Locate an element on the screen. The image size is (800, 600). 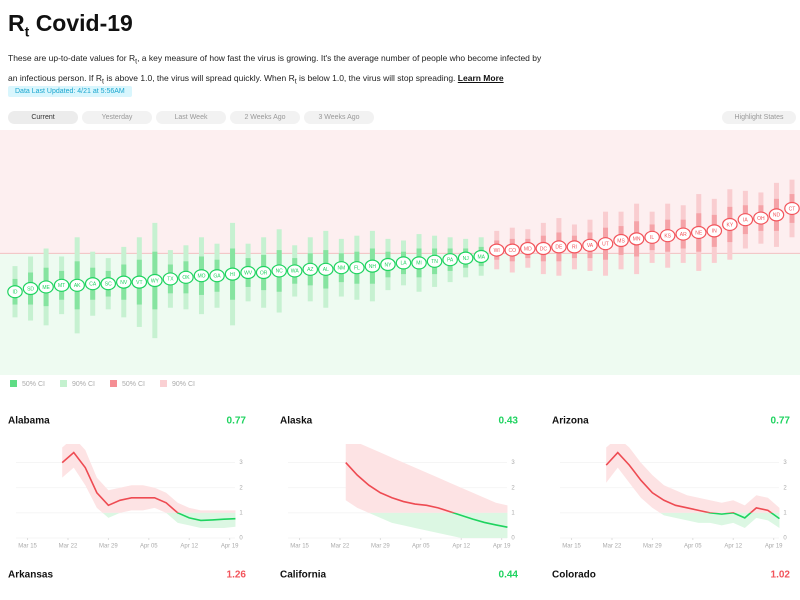
state-label: MN is located at coordinates (637, 240).